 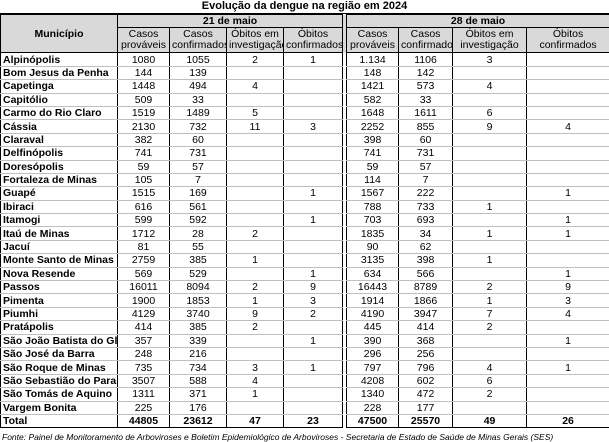 What do you see at coordinates (313, 313) in the screenshot?
I see `cell-21-maio: 2` at bounding box center [313, 313].